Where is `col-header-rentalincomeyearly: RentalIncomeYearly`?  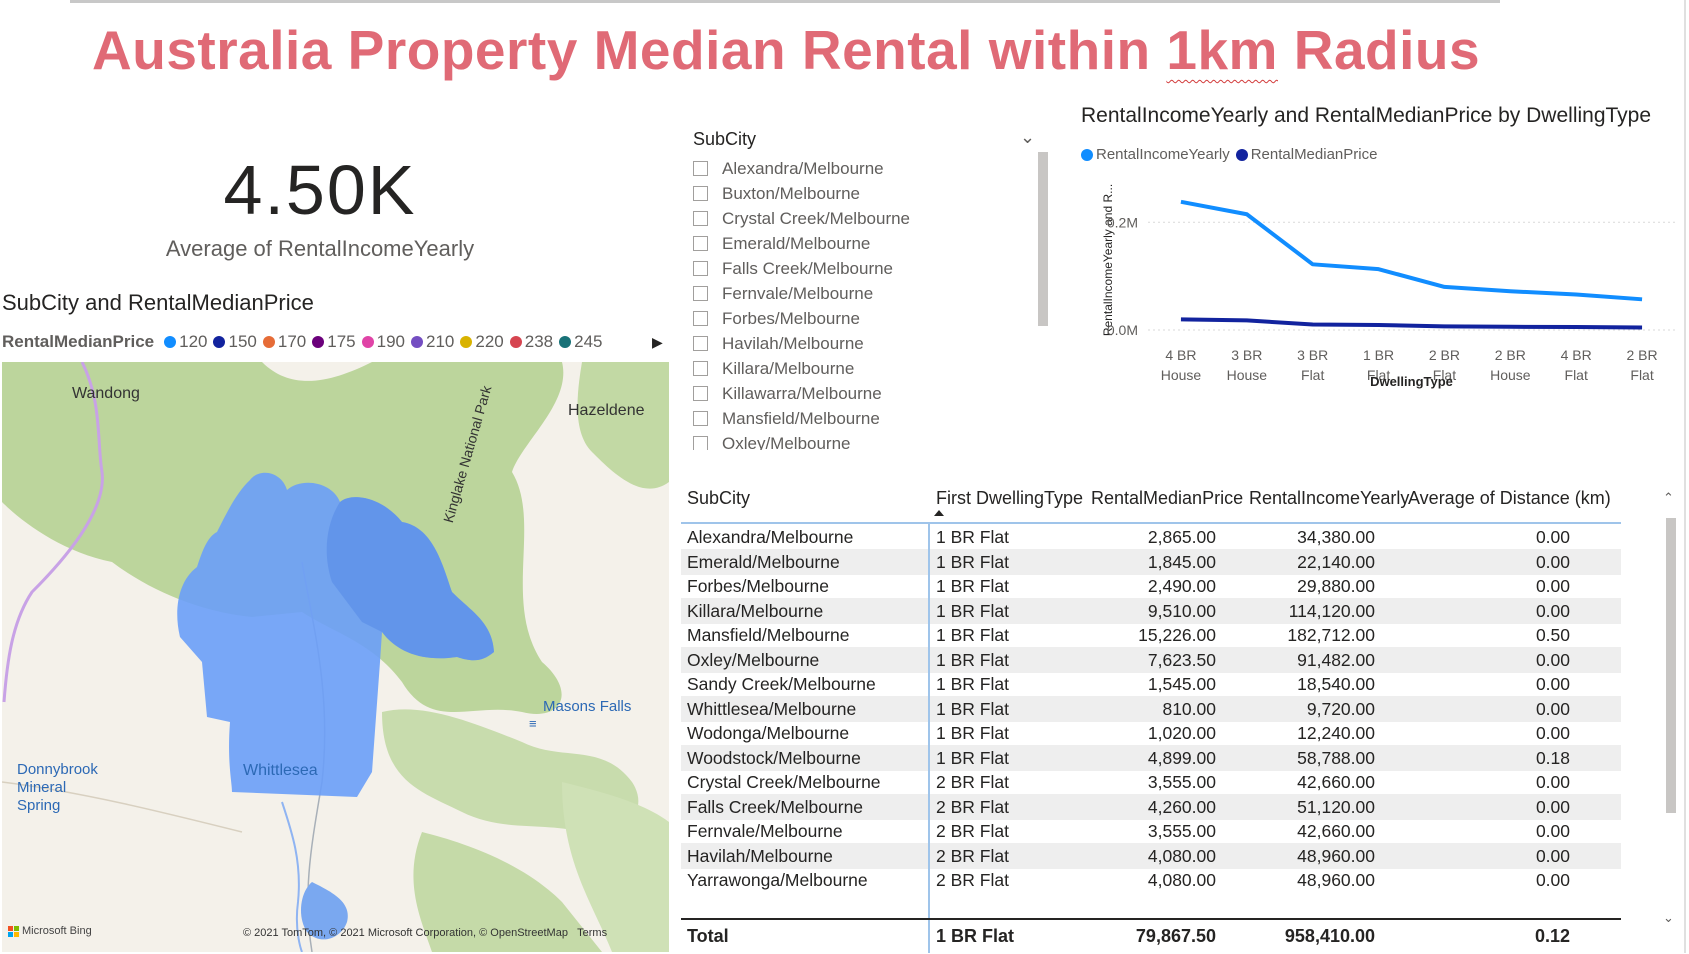 col-header-rentalincomeyearly: RentalIncomeYearly is located at coordinates (1329, 498).